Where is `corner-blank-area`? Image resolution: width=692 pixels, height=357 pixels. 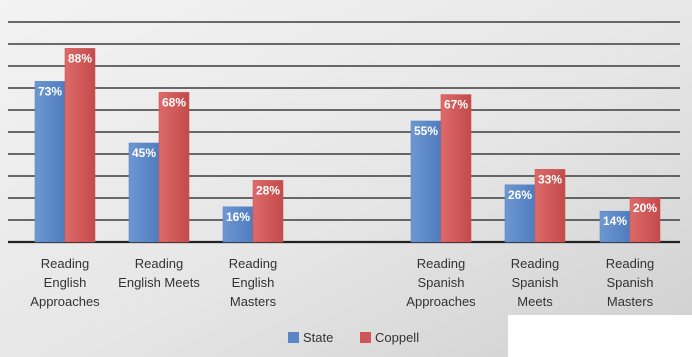
corner-blank-area is located at coordinates (600, 336).